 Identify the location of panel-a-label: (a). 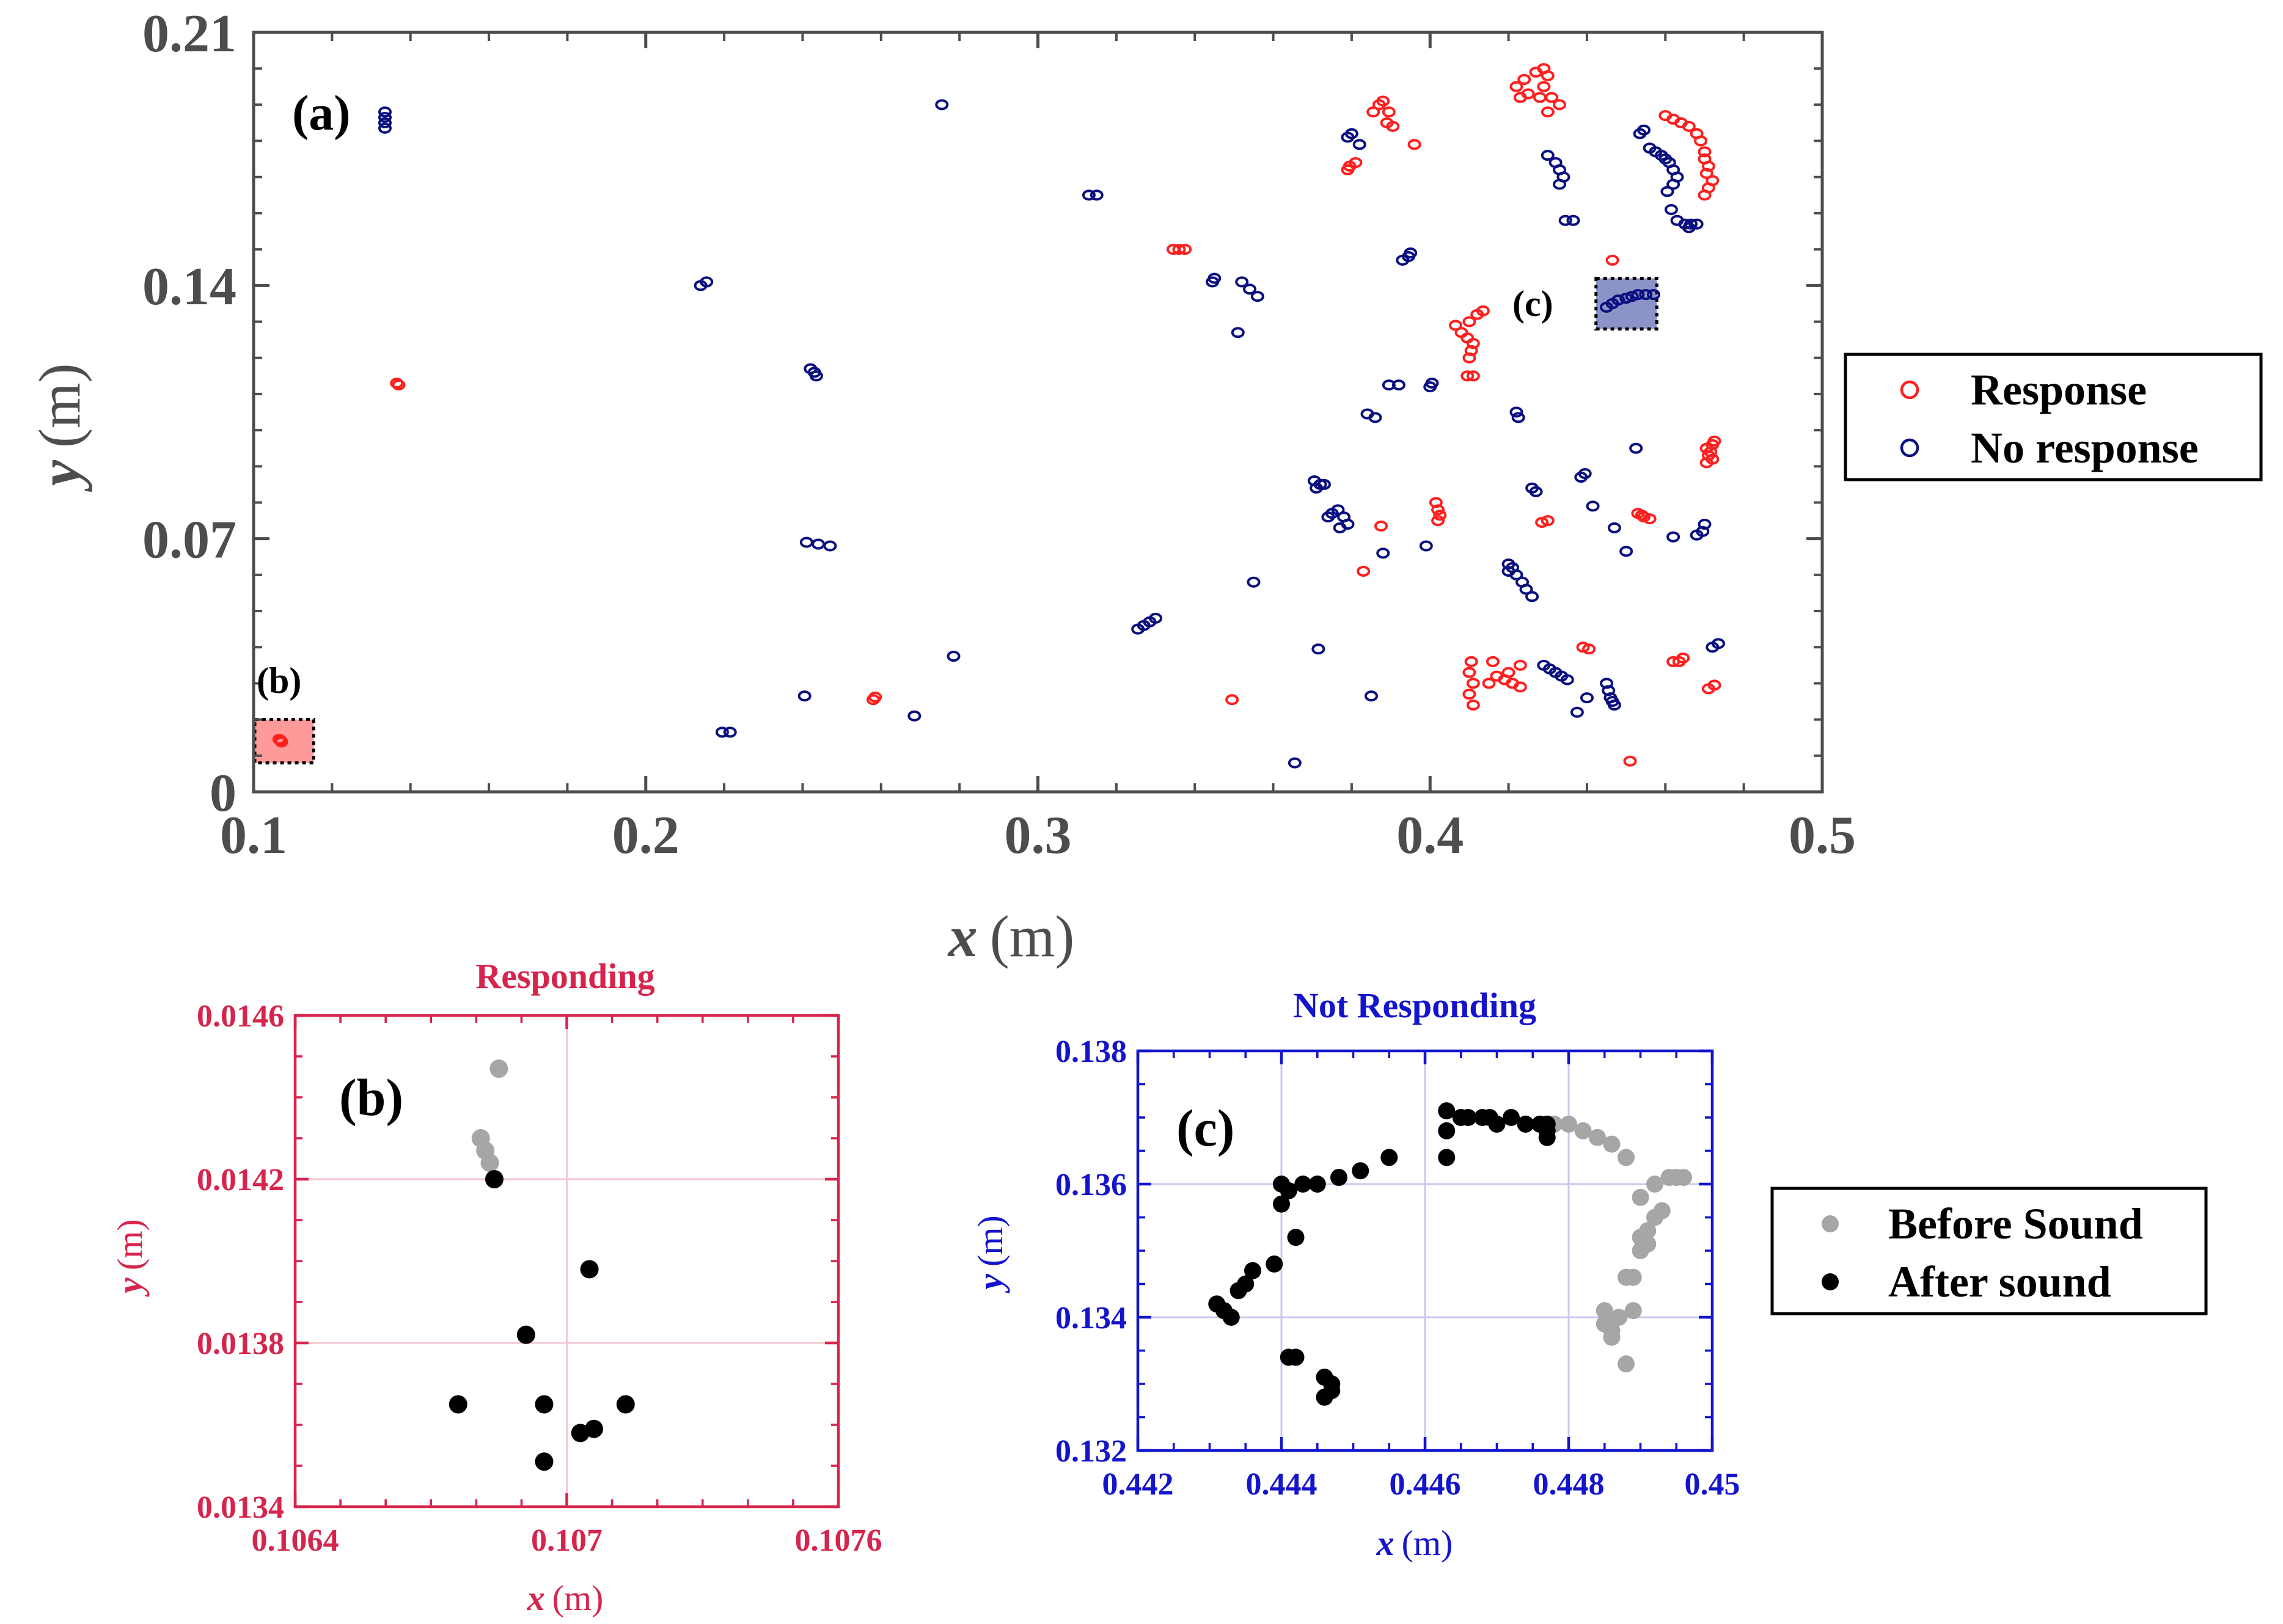
(321, 113).